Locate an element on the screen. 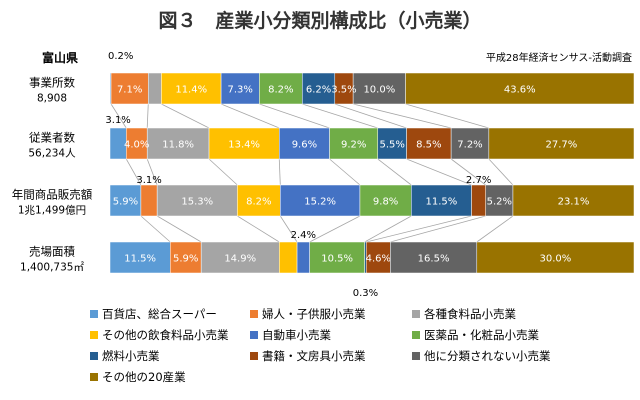 The image size is (640, 400). data-label: 13.4% is located at coordinates (244, 145).